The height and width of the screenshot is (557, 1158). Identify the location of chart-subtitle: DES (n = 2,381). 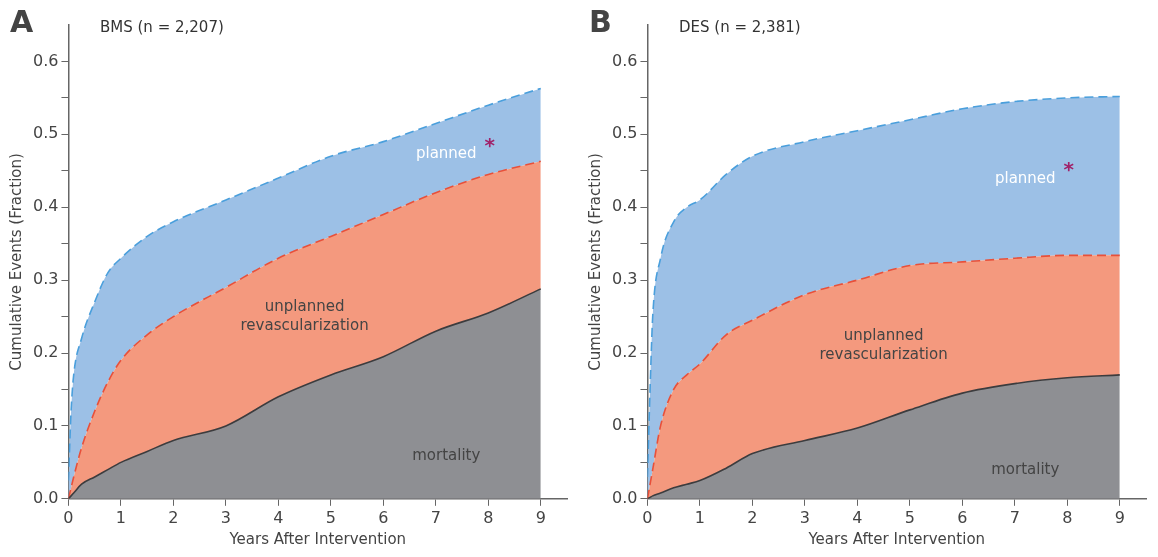
(740, 27).